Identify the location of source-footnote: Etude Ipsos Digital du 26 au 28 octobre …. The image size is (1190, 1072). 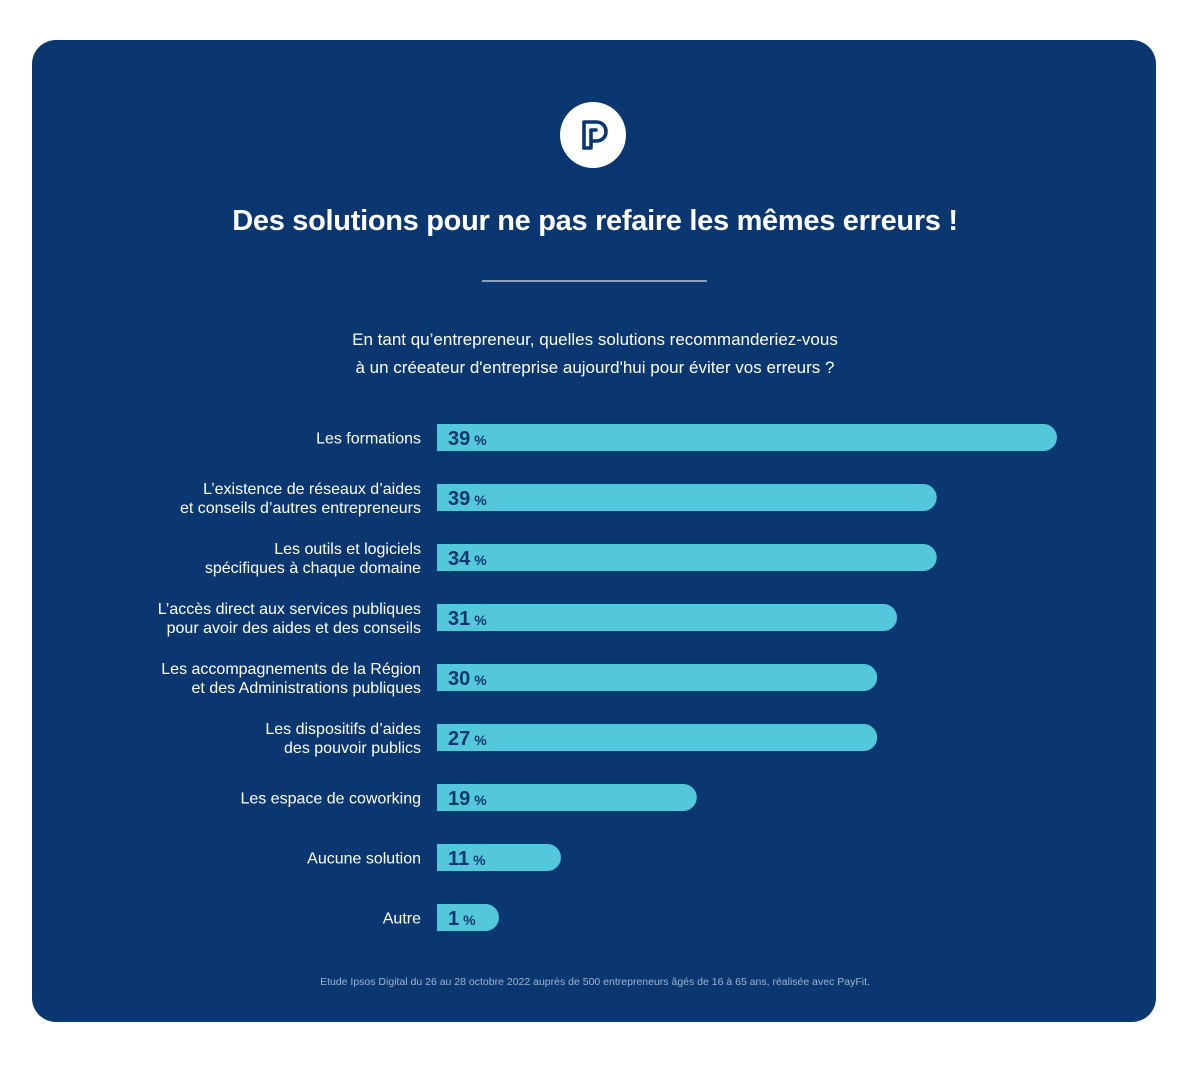
(595, 982).